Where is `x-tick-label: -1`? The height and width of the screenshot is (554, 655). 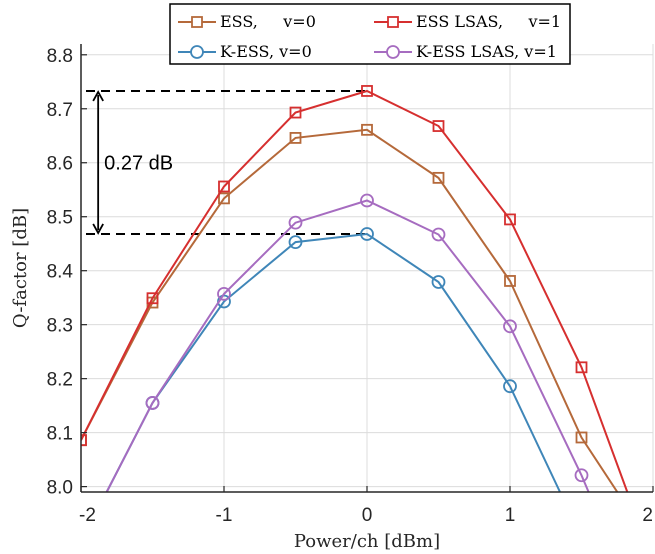 x-tick-label: -1 is located at coordinates (224, 515).